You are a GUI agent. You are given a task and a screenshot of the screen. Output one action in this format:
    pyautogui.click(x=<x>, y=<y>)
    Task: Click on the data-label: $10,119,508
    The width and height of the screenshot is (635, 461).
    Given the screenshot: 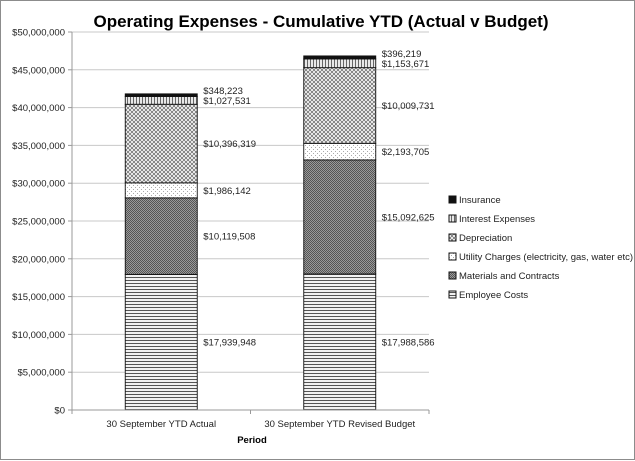 What is the action you would take?
    pyautogui.click(x=229, y=237)
    